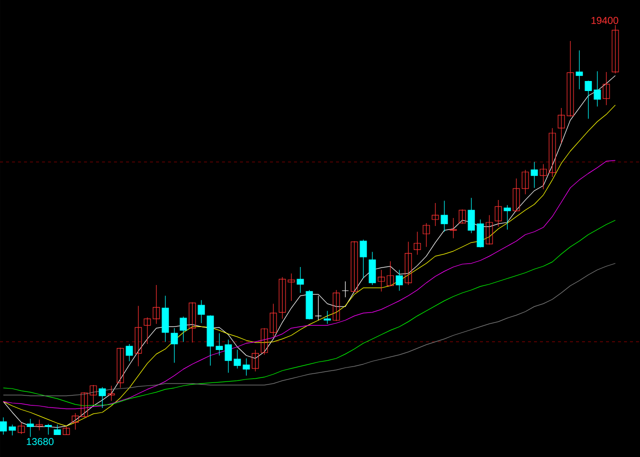  Describe the element at coordinates (605, 20) in the screenshot. I see `annotation: 19400` at that location.